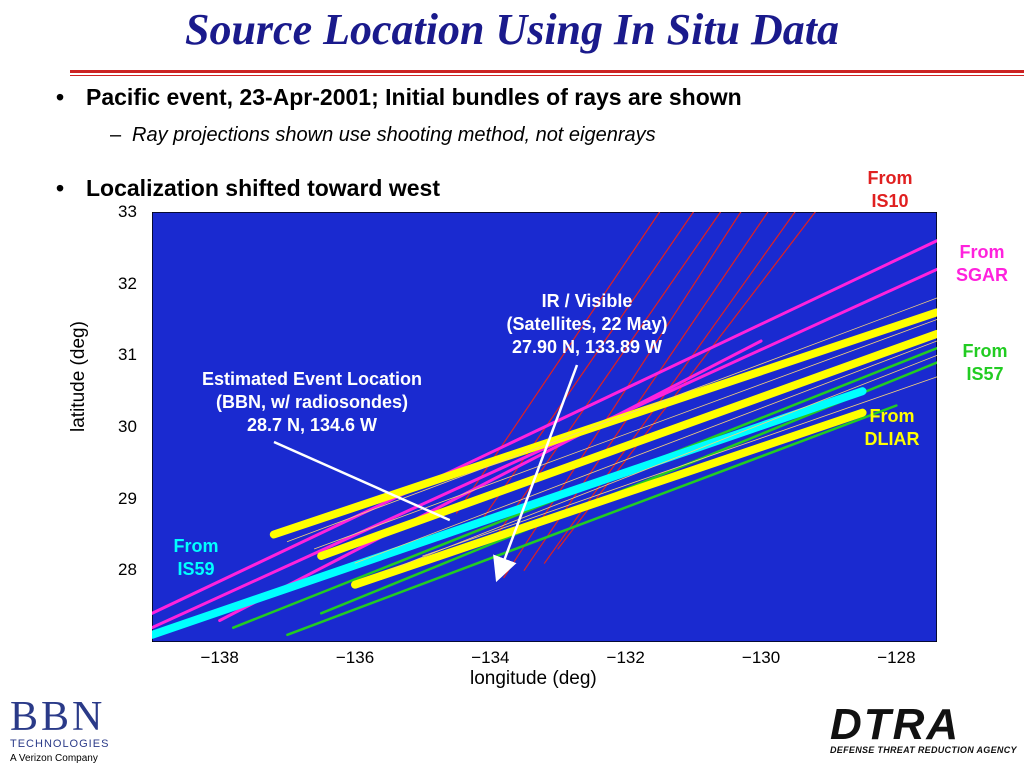  I want to click on label-is59-line2: IS59, so click(196, 569).